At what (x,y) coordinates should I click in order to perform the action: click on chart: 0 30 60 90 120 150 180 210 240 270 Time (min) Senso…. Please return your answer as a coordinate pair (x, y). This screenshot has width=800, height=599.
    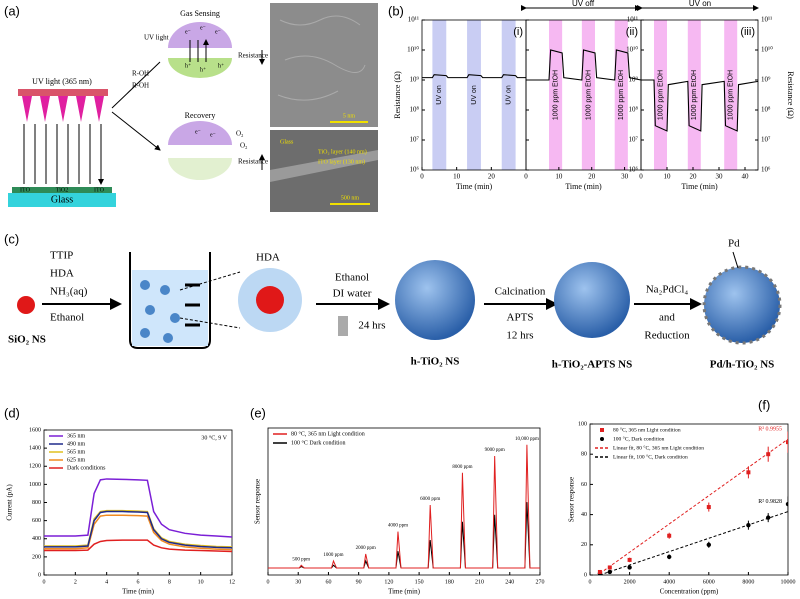
    Looking at the image, I should click on (399, 511).